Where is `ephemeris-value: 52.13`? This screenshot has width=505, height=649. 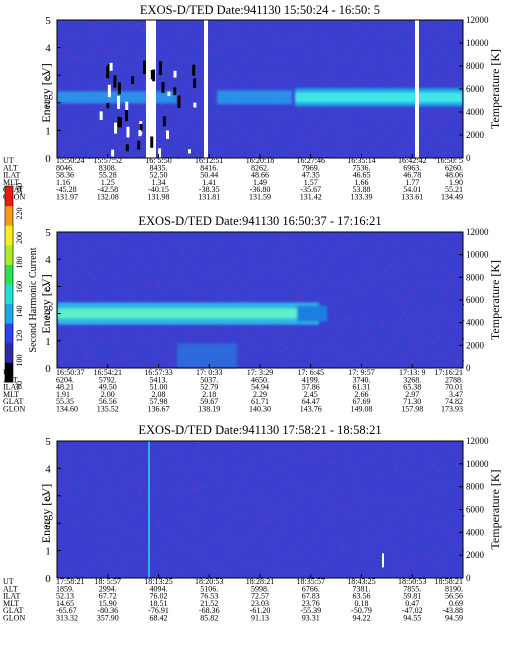
ephemeris-value: 52.13 is located at coordinates (65, 596).